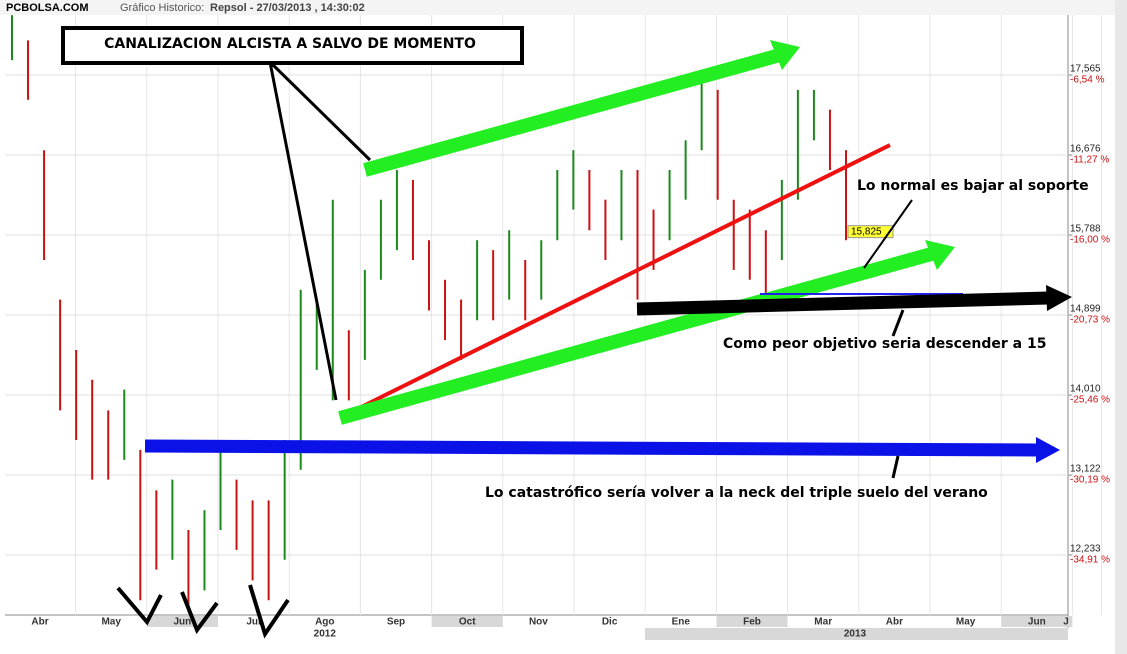 Image resolution: width=1127 pixels, height=654 pixels. Describe the element at coordinates (1090, 240) in the screenshot. I see `y2-tick-label: -16,00 %` at that location.